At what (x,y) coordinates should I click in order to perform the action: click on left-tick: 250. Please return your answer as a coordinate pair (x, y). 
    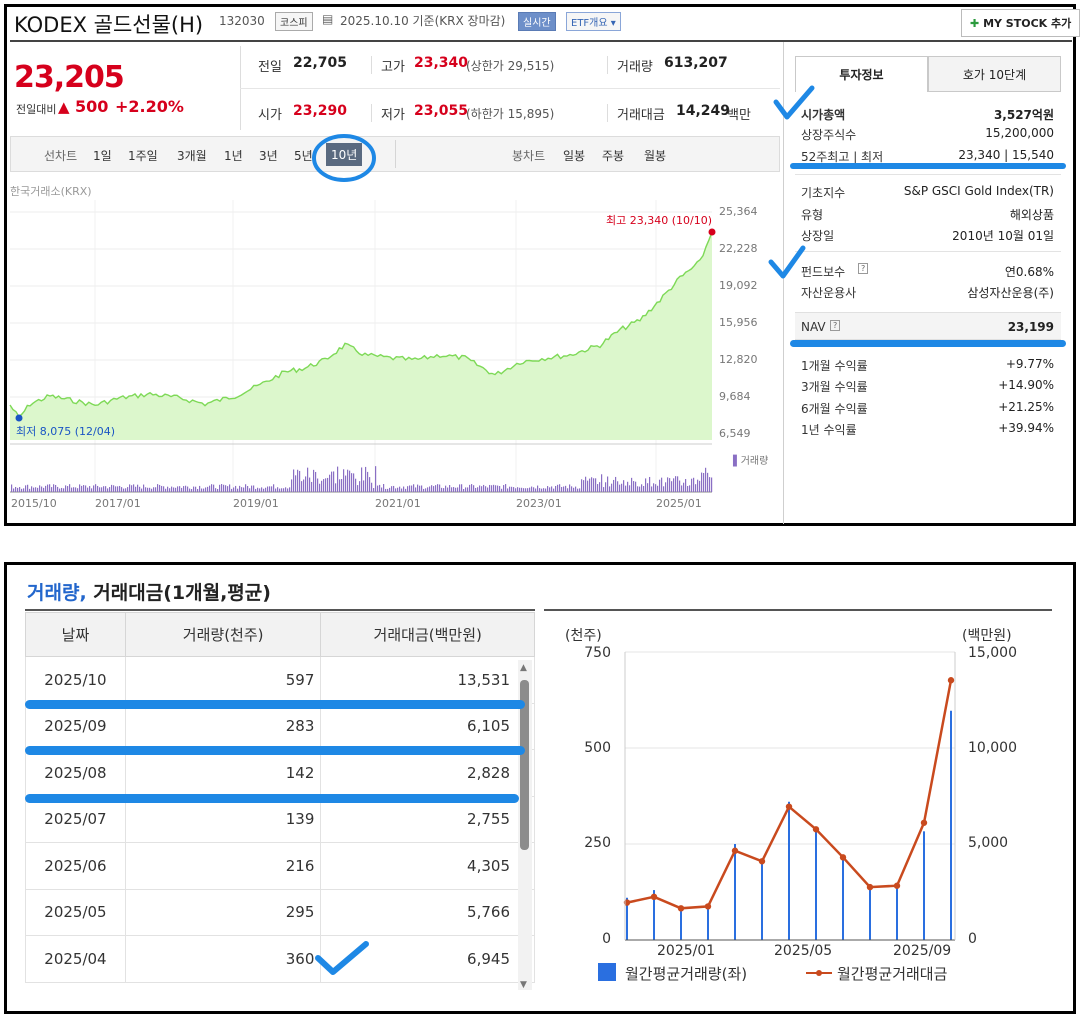
    Looking at the image, I should click on (597, 843).